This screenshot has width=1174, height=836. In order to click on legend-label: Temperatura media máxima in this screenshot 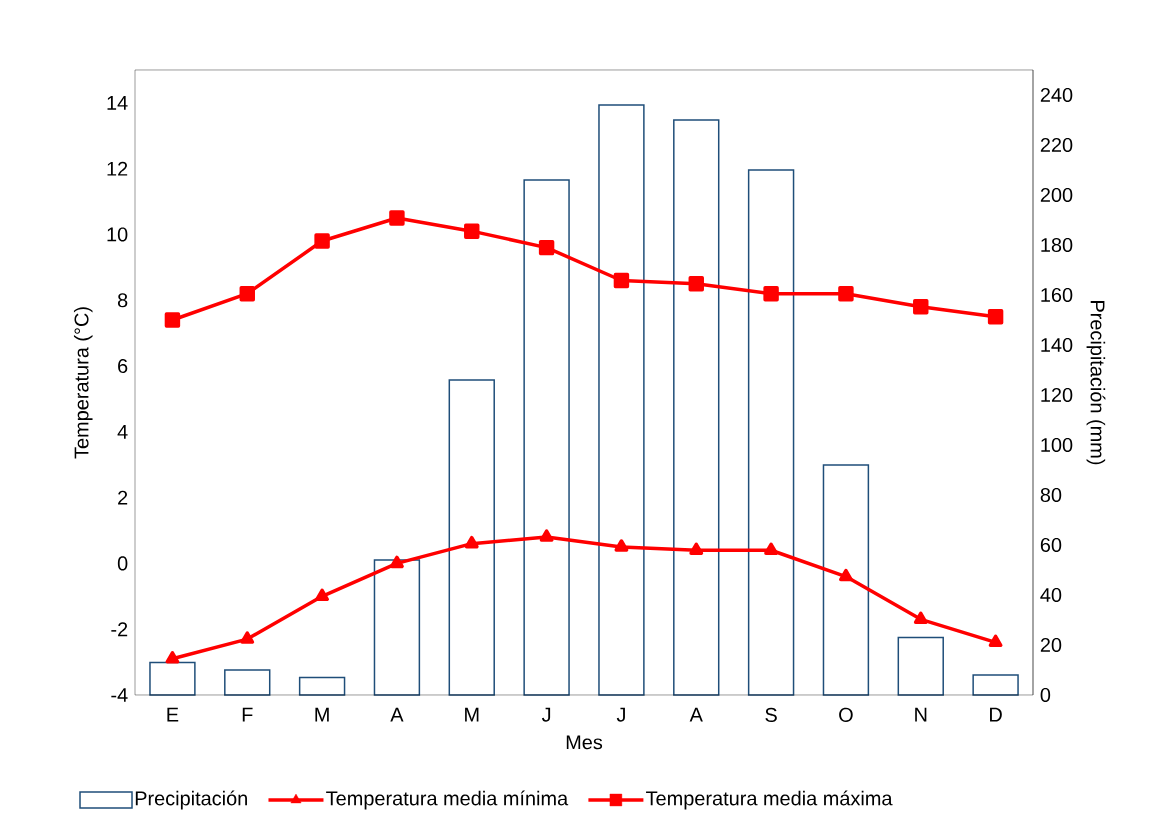, I will do `click(769, 800)`.